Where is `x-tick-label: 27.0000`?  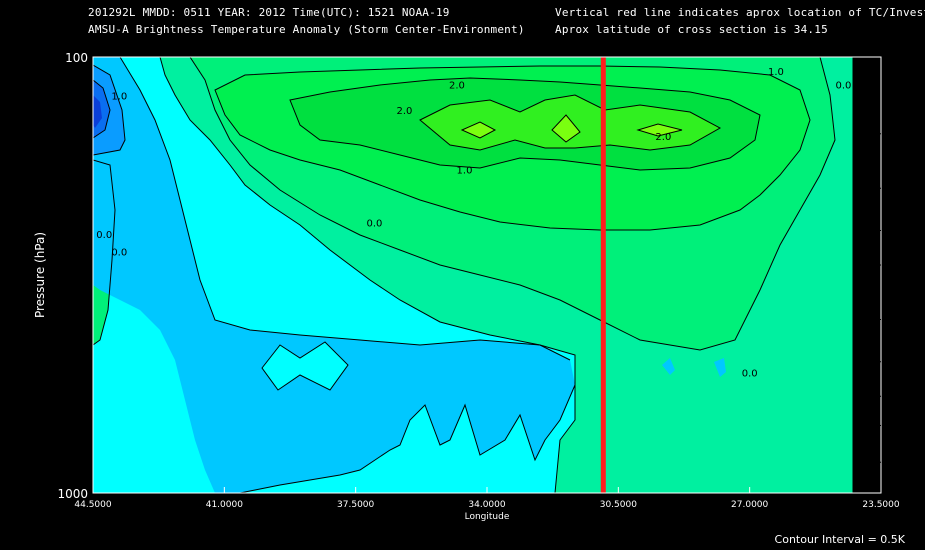
x-tick-label: 27.0000 is located at coordinates (749, 505).